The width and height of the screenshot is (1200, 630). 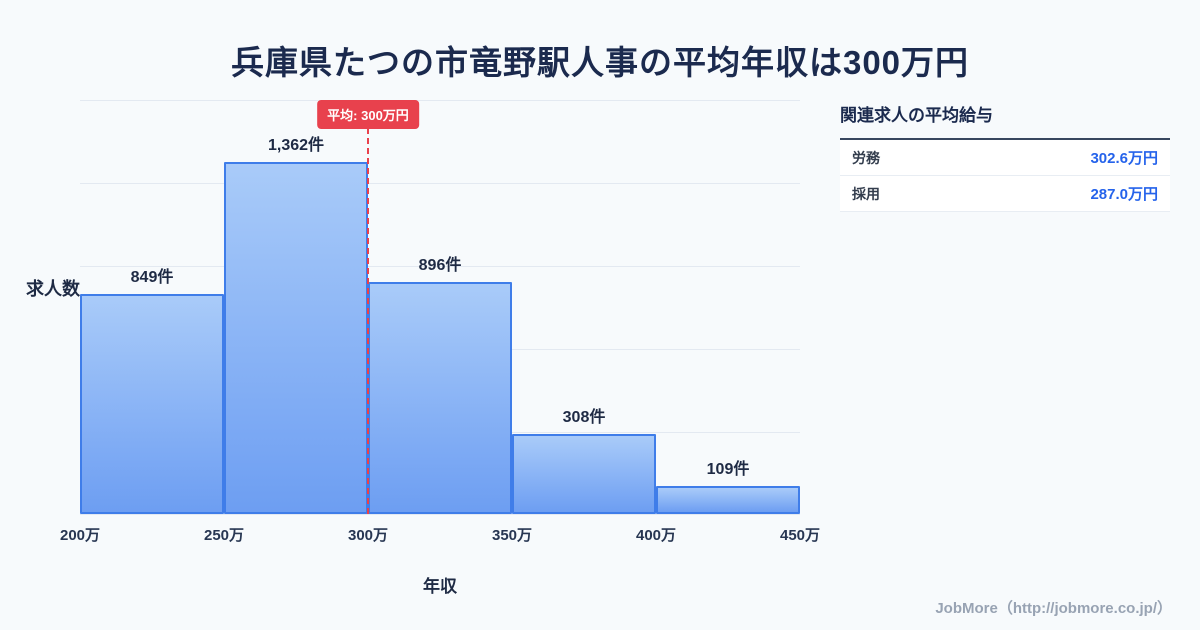 What do you see at coordinates (916, 115) in the screenshot?
I see `related-jobs-heading: 関連求人の平均給与` at bounding box center [916, 115].